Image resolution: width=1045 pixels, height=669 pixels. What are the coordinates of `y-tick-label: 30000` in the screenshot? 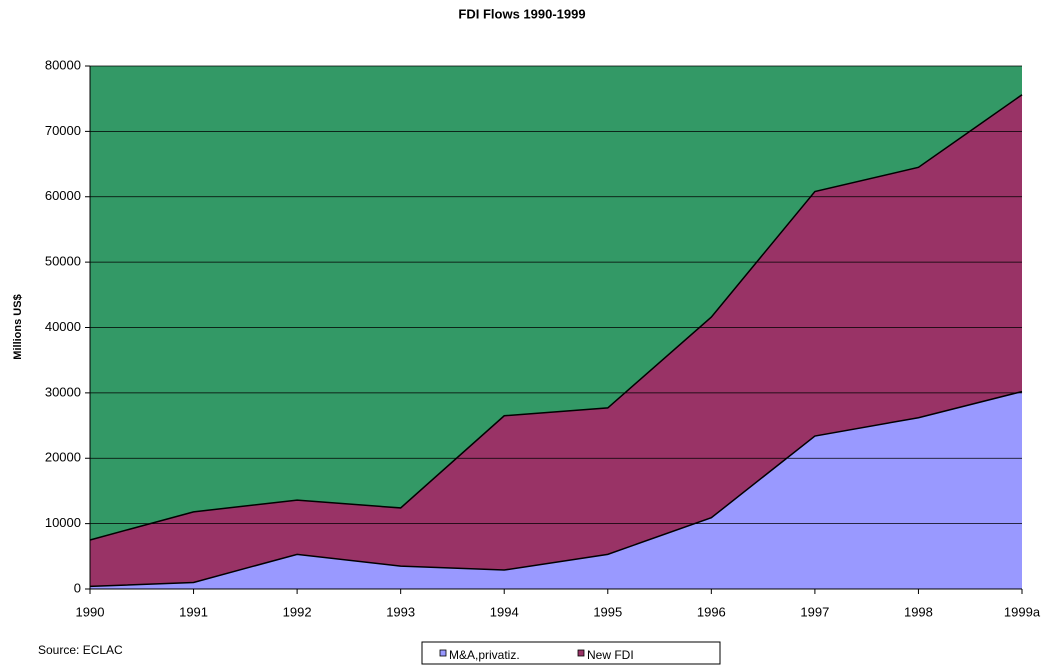 It's located at (63, 391).